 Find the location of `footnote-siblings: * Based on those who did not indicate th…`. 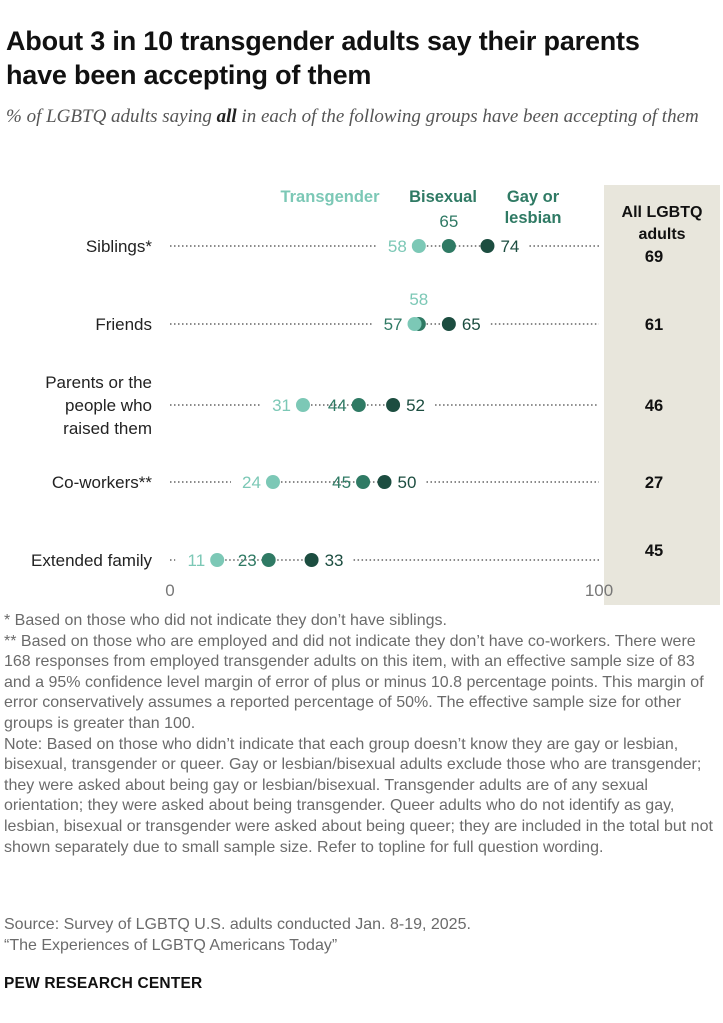

footnote-siblings: * Based on those who did not indicate th… is located at coordinates (225, 620).